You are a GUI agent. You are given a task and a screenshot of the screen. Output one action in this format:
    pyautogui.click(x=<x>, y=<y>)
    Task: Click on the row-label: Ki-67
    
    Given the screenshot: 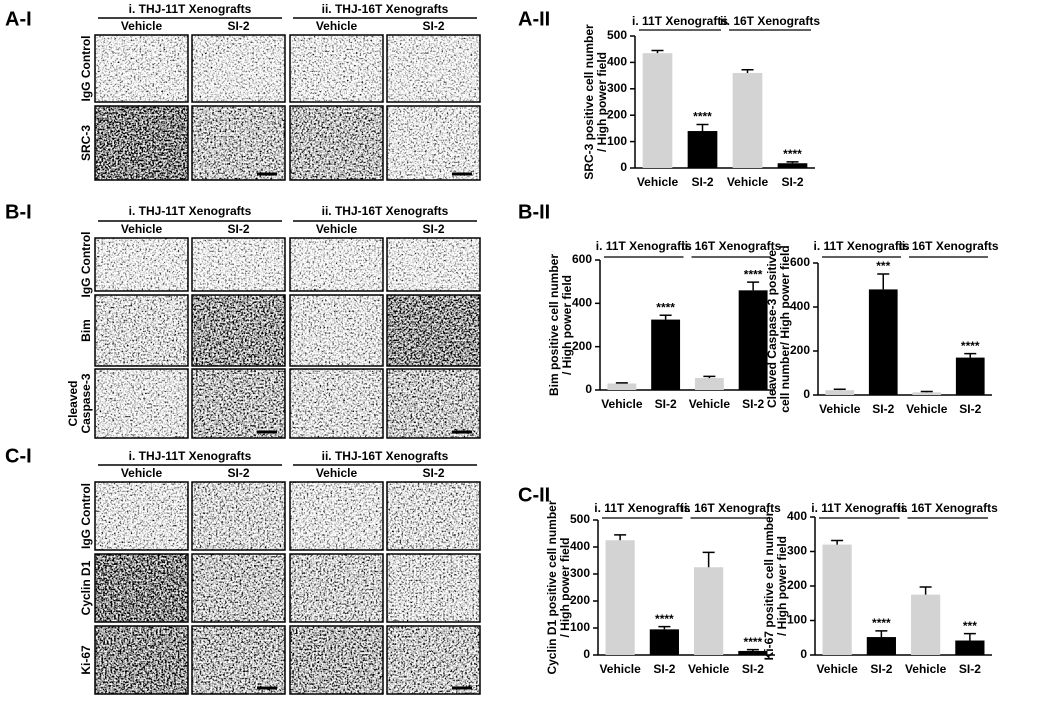 What is the action you would take?
    pyautogui.click(x=86, y=660)
    